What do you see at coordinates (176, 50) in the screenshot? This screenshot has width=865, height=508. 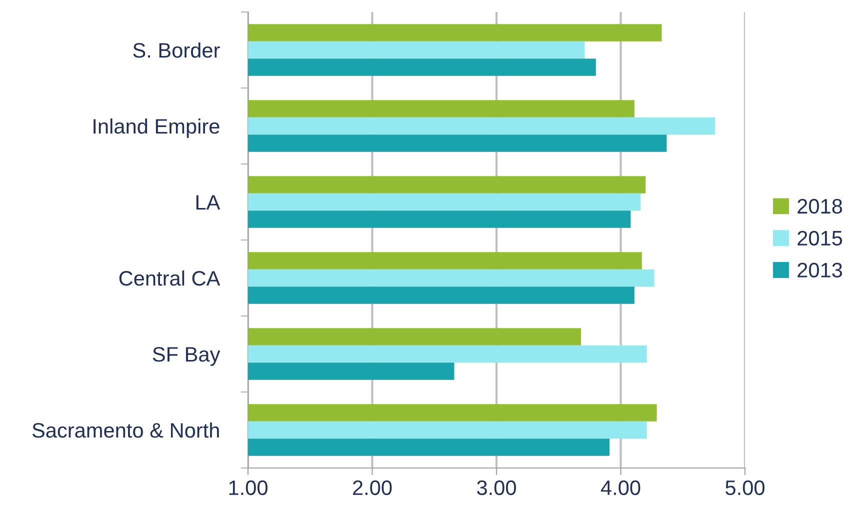 I see `y-tick-label: S. Border` at bounding box center [176, 50].